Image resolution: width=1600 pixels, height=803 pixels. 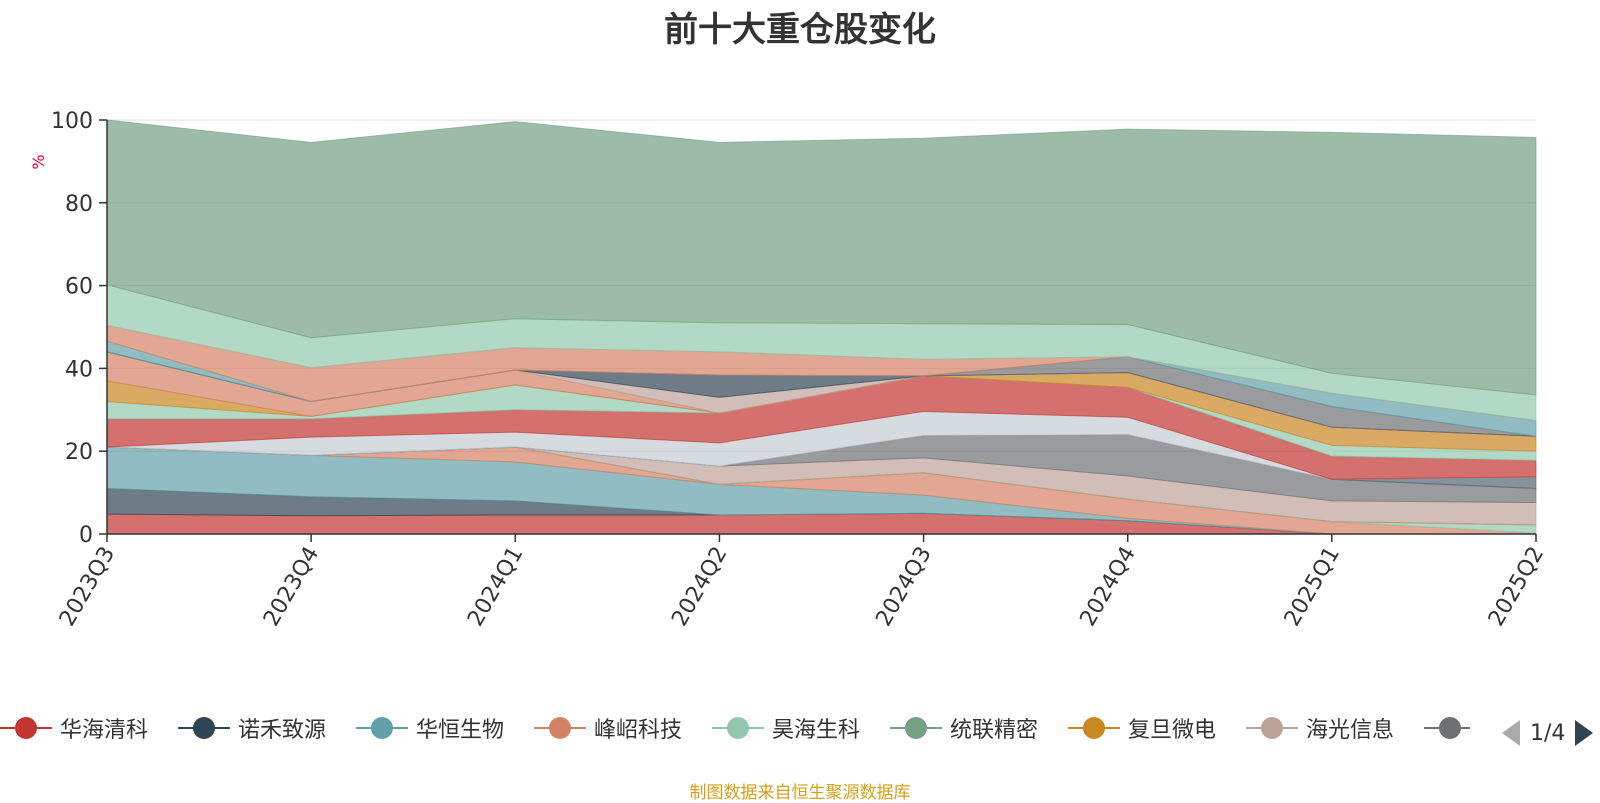 I want to click on legend-item: 海光信息, so click(x=1320, y=728).